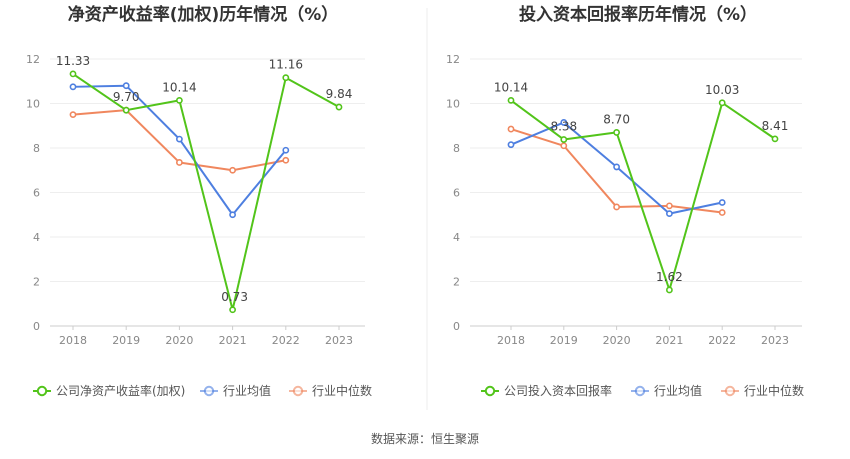 This screenshot has width=850, height=459. What do you see at coordinates (234, 297) in the screenshot?
I see `data-label: 0.73` at bounding box center [234, 297].